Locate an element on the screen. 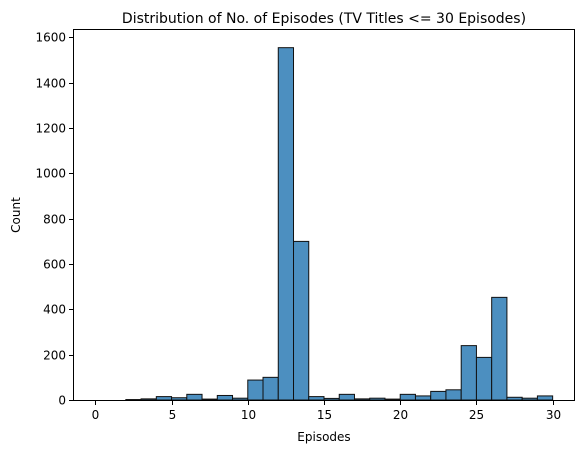 This screenshot has width=580, height=453. x-ticks-group: 0 5 10 15 20 25 30 is located at coordinates (326, 411).